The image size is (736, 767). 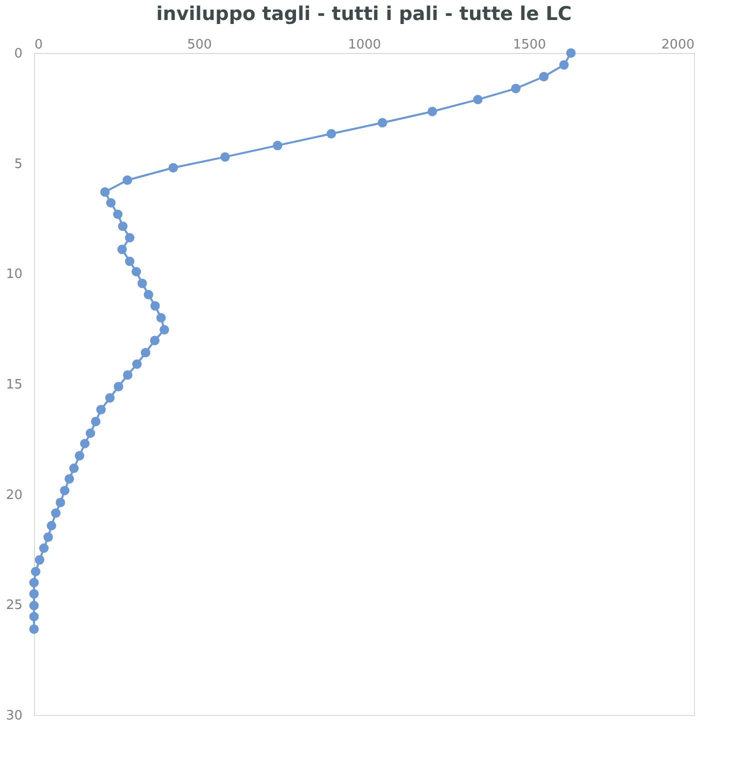 What do you see at coordinates (14, 606) in the screenshot?
I see `y-tick-label: 25` at bounding box center [14, 606].